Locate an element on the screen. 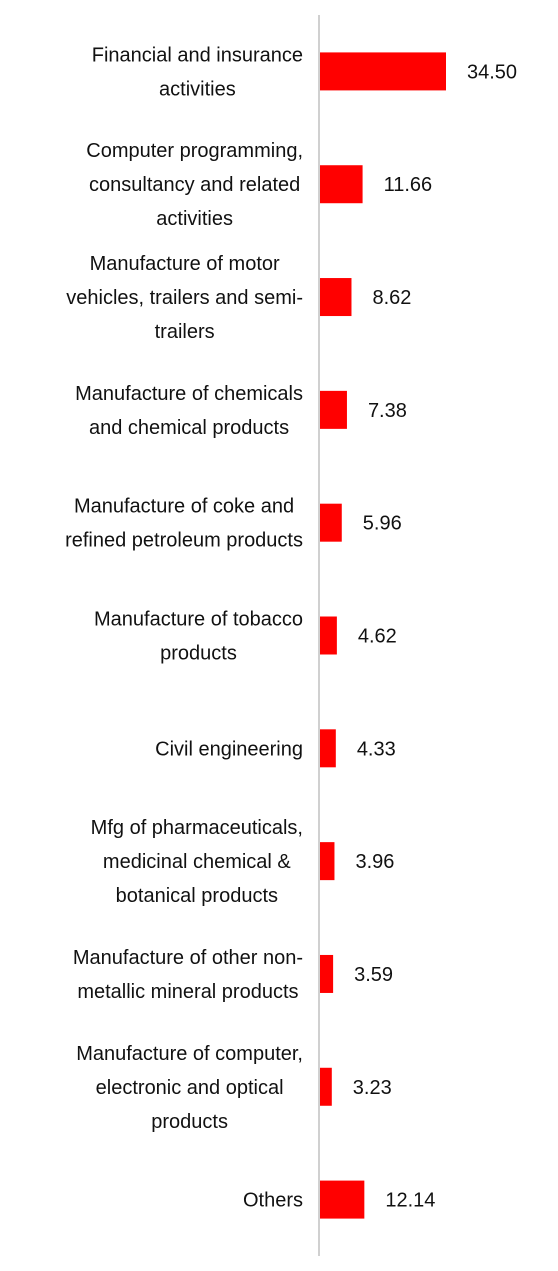  category-label: Financial and insurance activities is located at coordinates (197, 72).